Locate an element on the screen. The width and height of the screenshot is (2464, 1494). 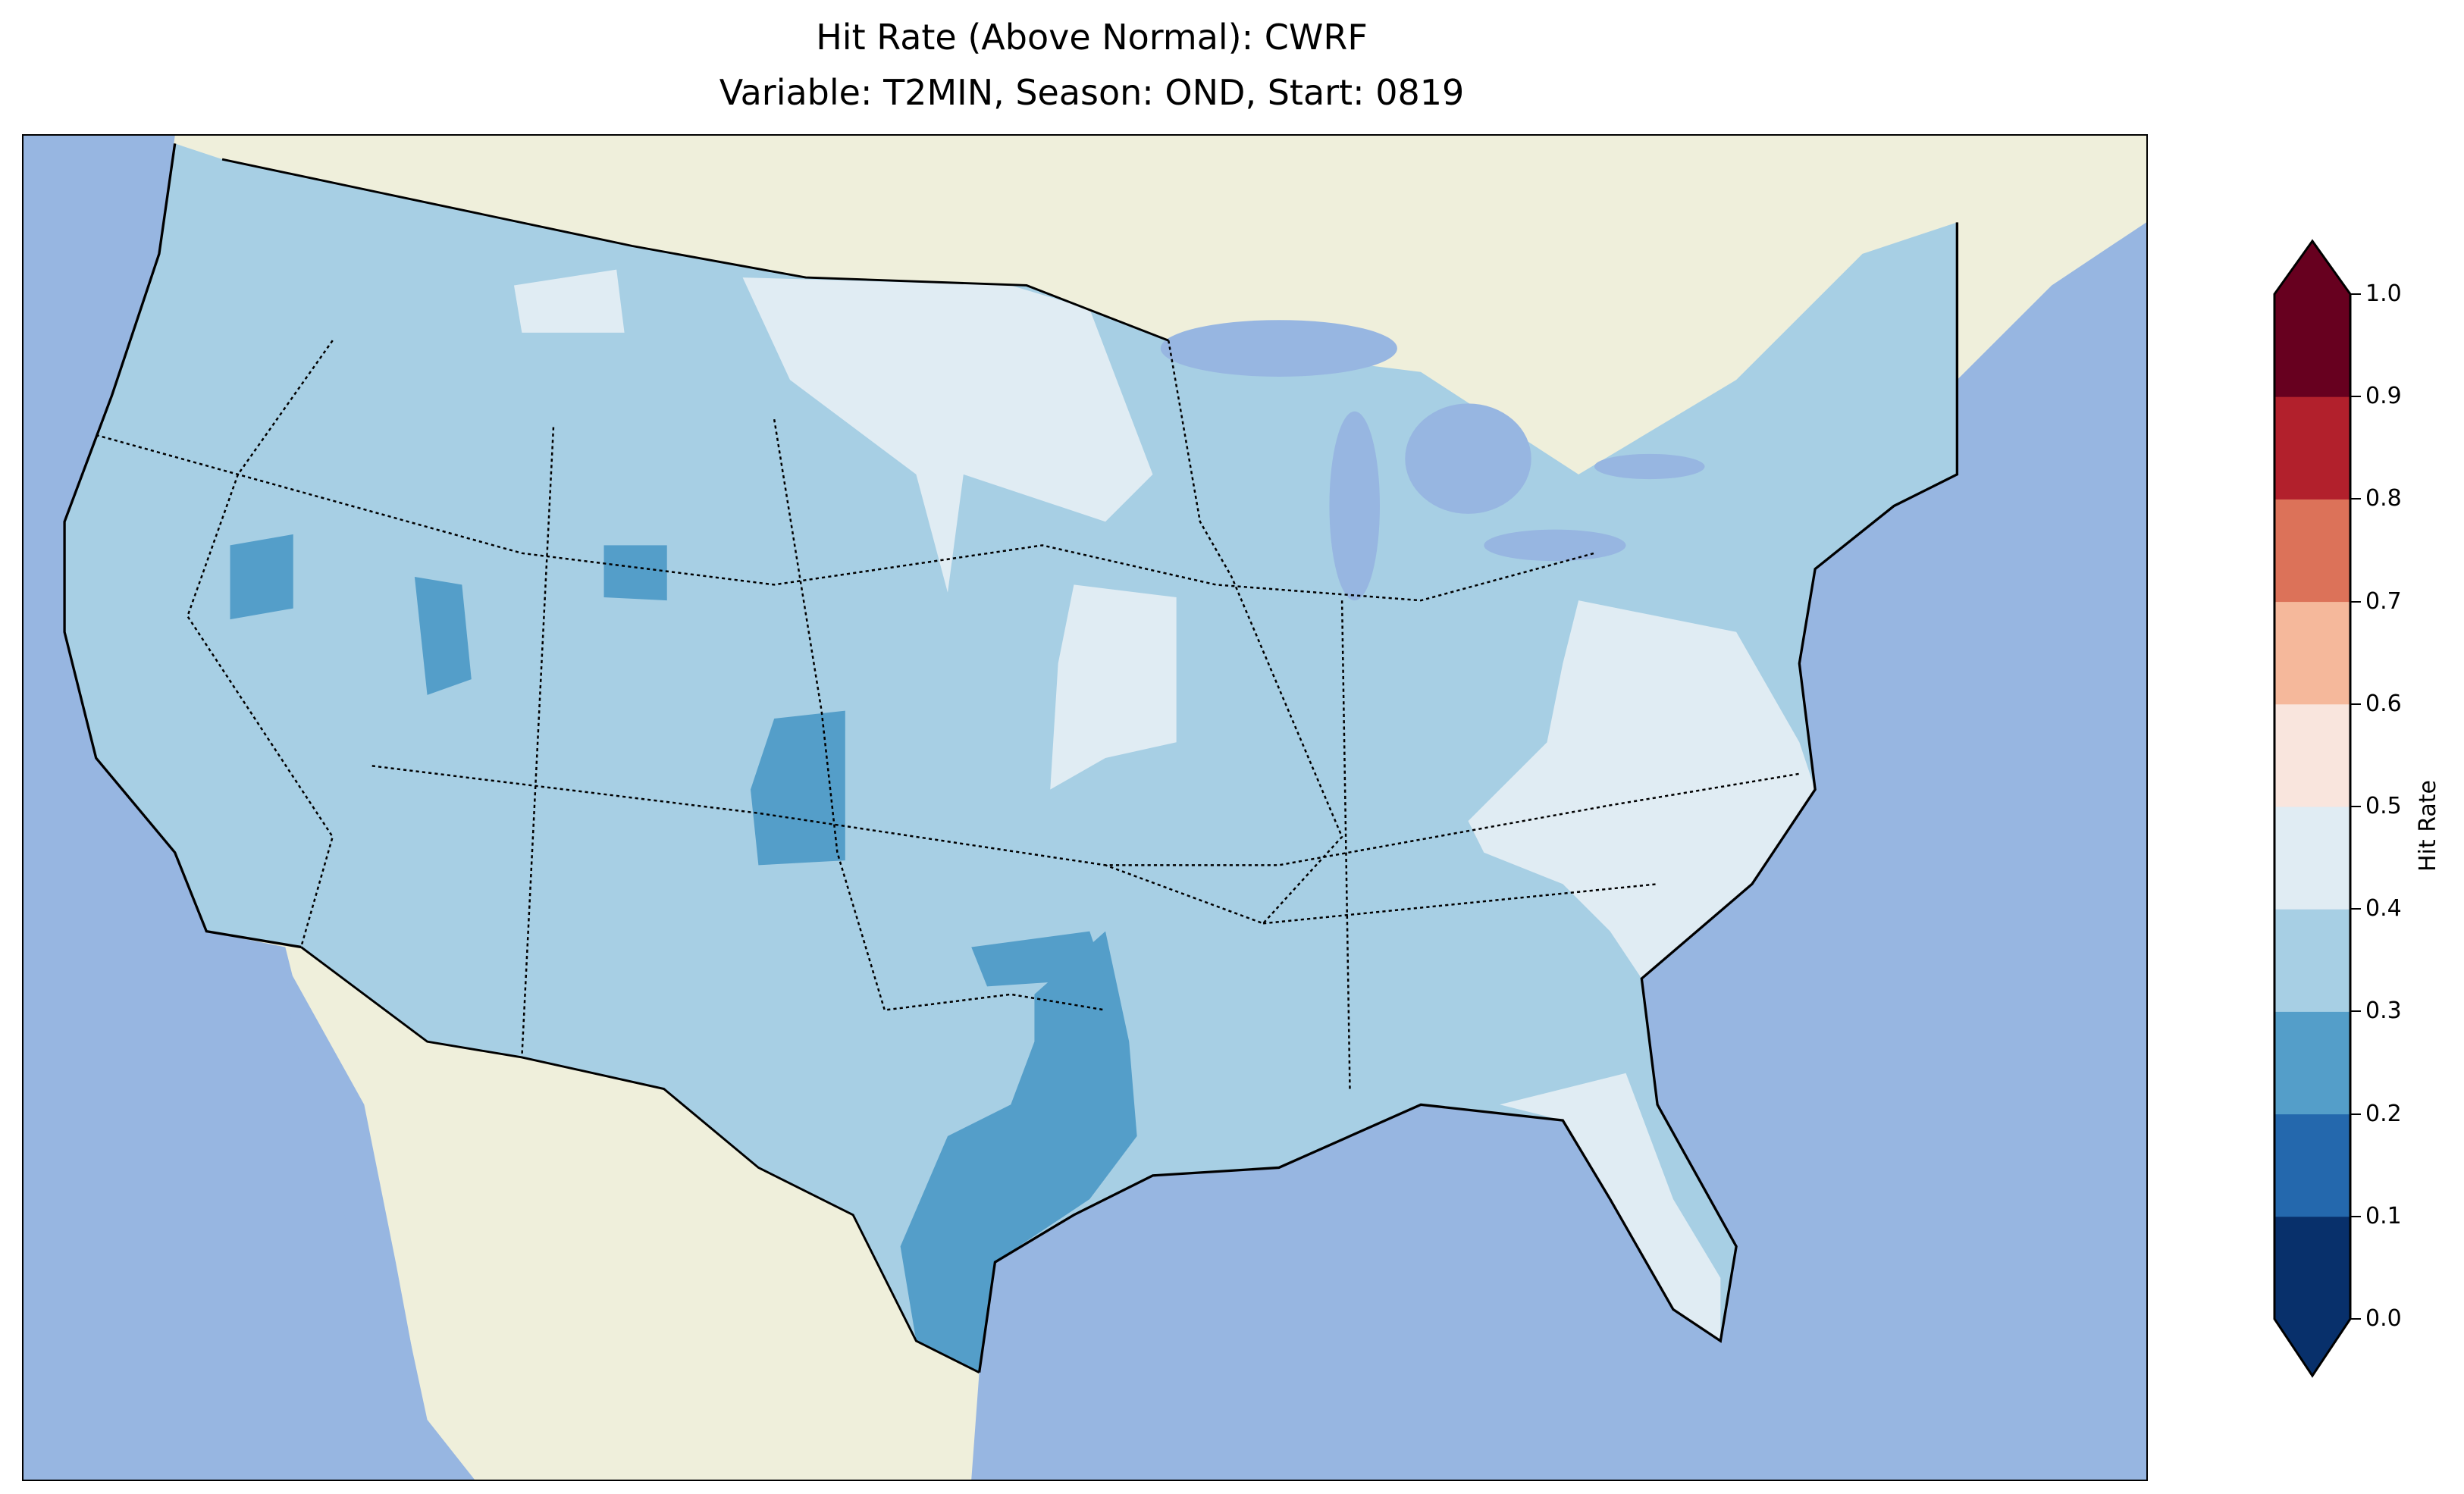
colorbar-tick-label: 0.3 is located at coordinates (2384, 1011).